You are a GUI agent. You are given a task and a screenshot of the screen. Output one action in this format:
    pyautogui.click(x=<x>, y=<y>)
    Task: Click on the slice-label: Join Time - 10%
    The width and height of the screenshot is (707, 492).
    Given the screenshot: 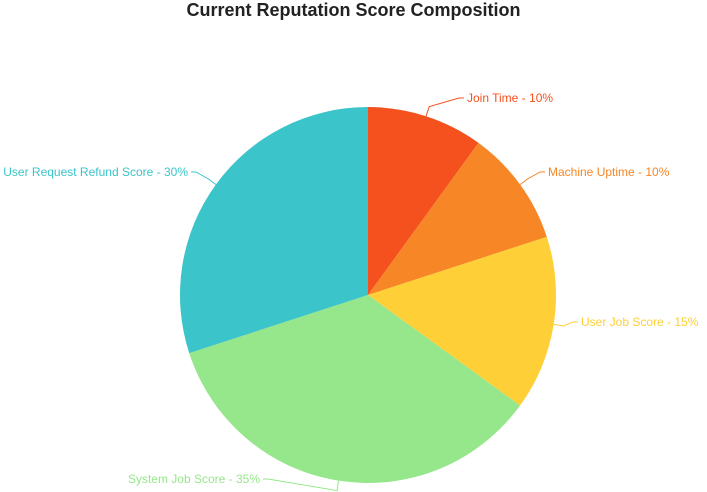 What is the action you would take?
    pyautogui.click(x=510, y=98)
    